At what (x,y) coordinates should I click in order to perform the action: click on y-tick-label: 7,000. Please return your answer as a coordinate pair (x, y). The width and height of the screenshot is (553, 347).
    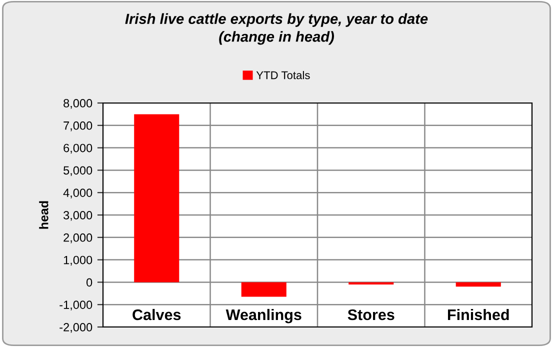
    Looking at the image, I should click on (78, 126).